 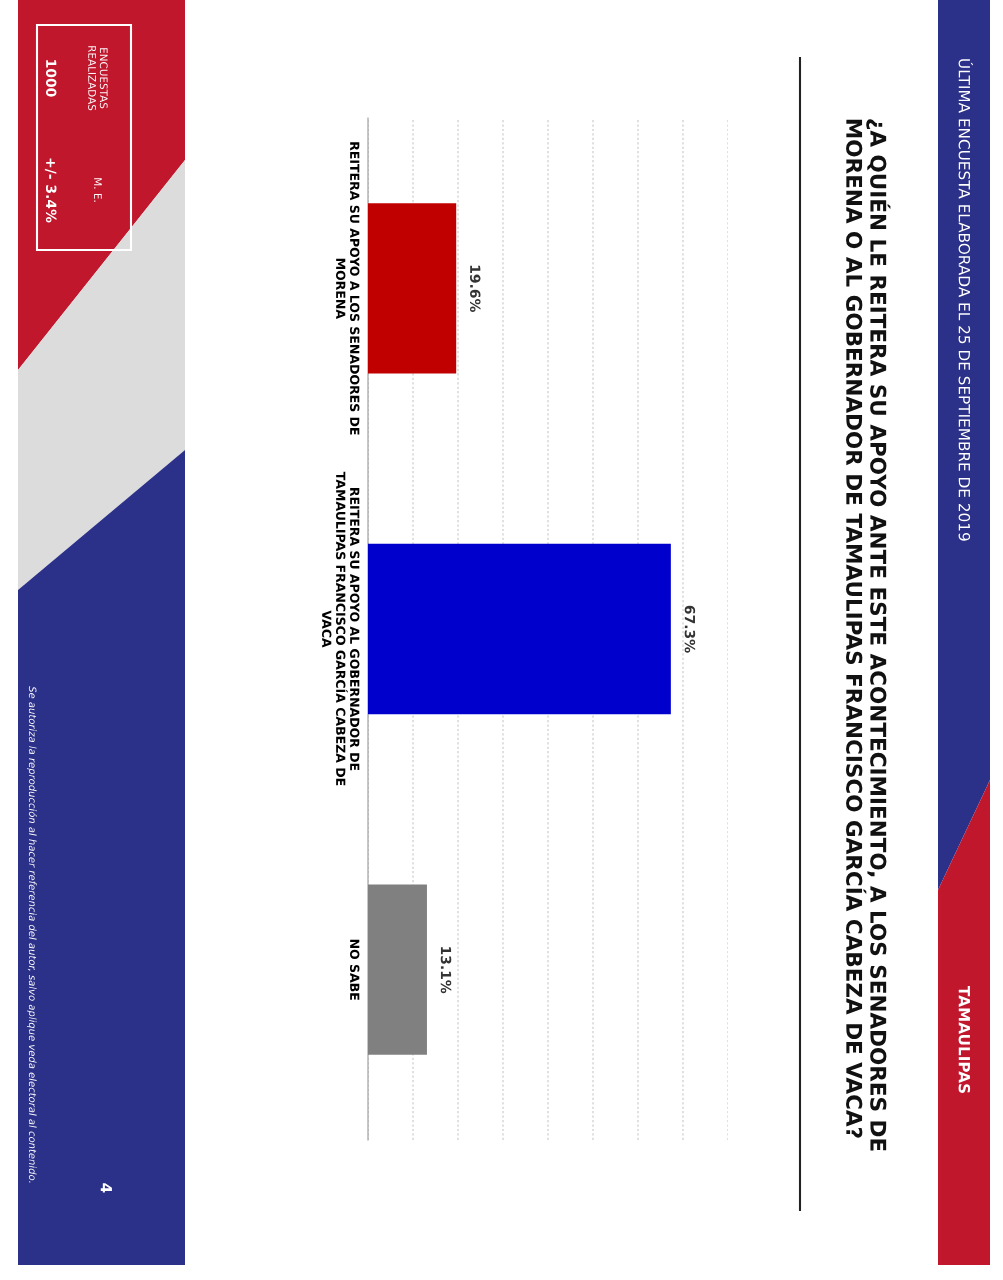 What do you see at coordinates (32, 934) in the screenshot?
I see `text: Se autoriza la reproducción al hacer referencia del autor, salvo aplique veda electoral al contenido.` at bounding box center [32, 934].